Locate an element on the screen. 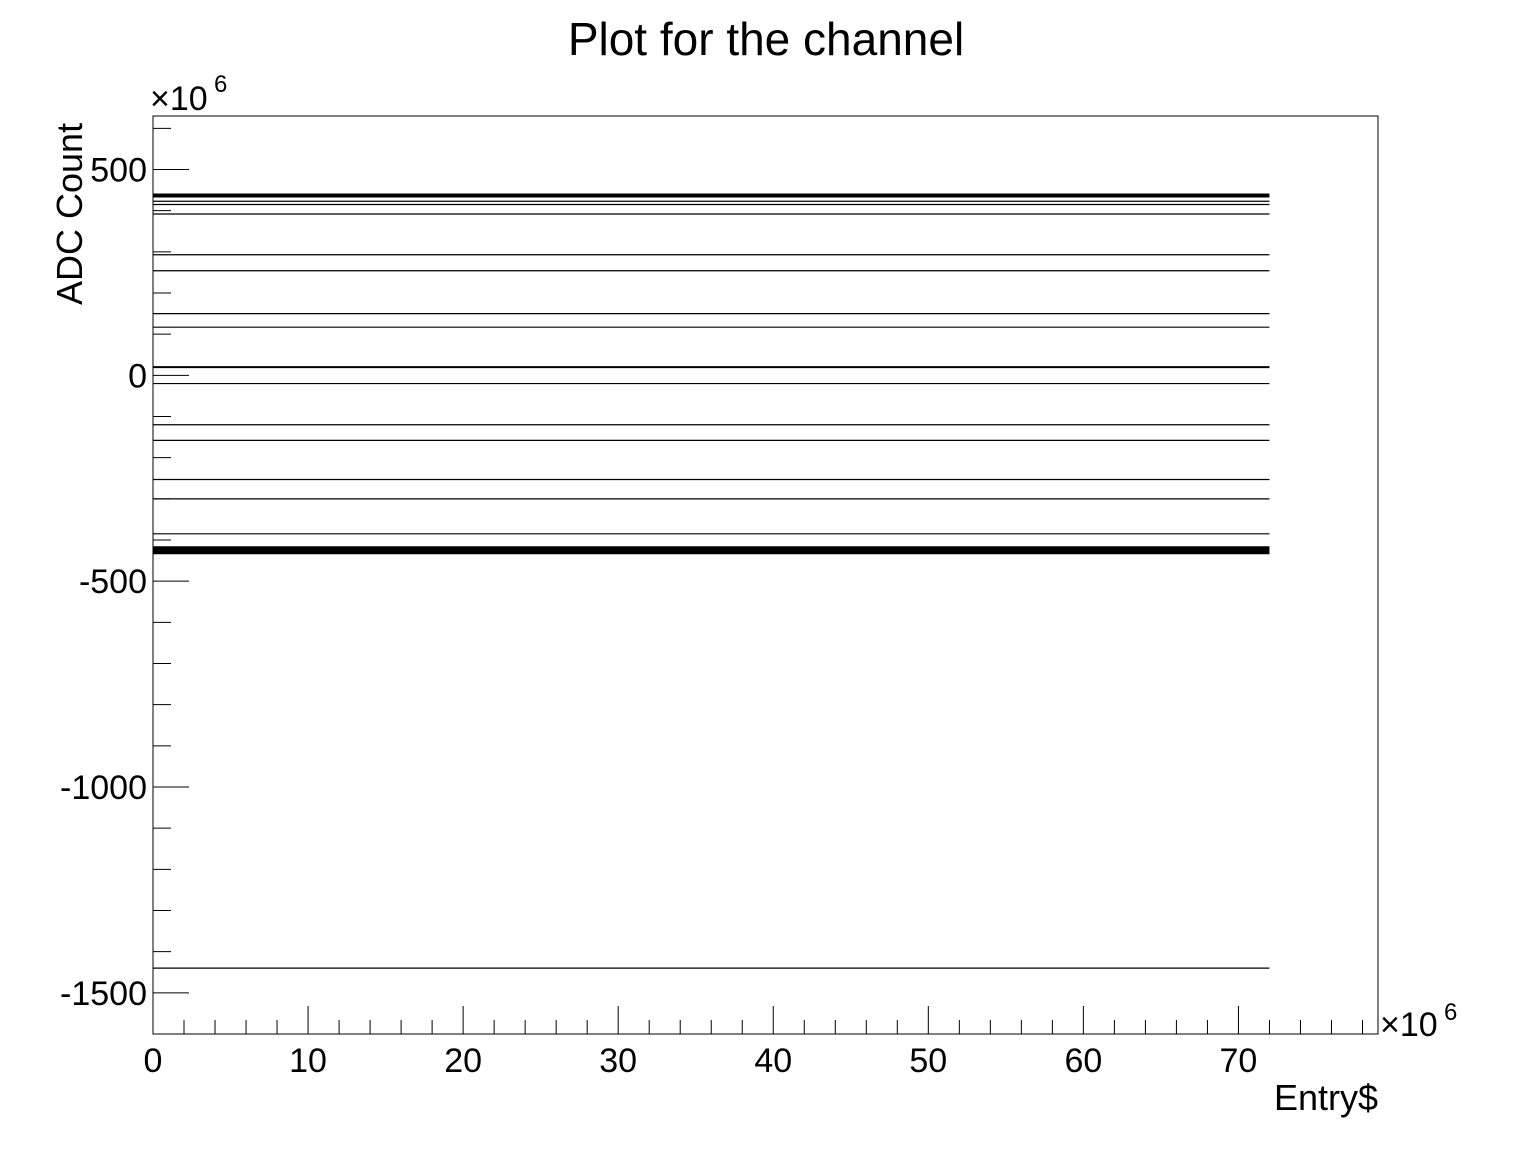  y-exponent-label: ×10 6 is located at coordinates (188, 94).